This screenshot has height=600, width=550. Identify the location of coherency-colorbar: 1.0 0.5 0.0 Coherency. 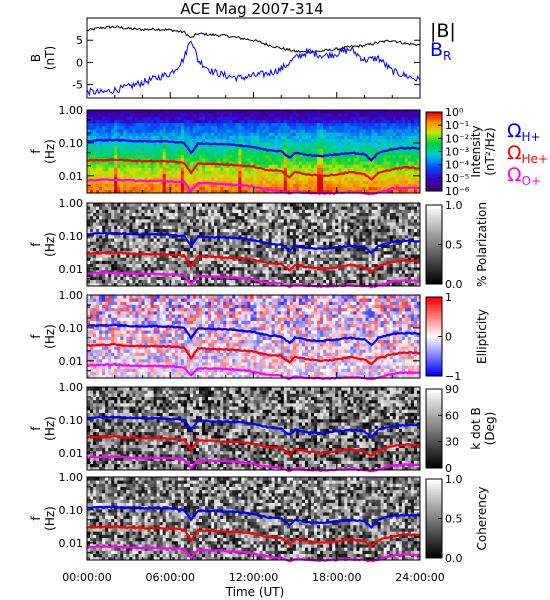
(457, 519).